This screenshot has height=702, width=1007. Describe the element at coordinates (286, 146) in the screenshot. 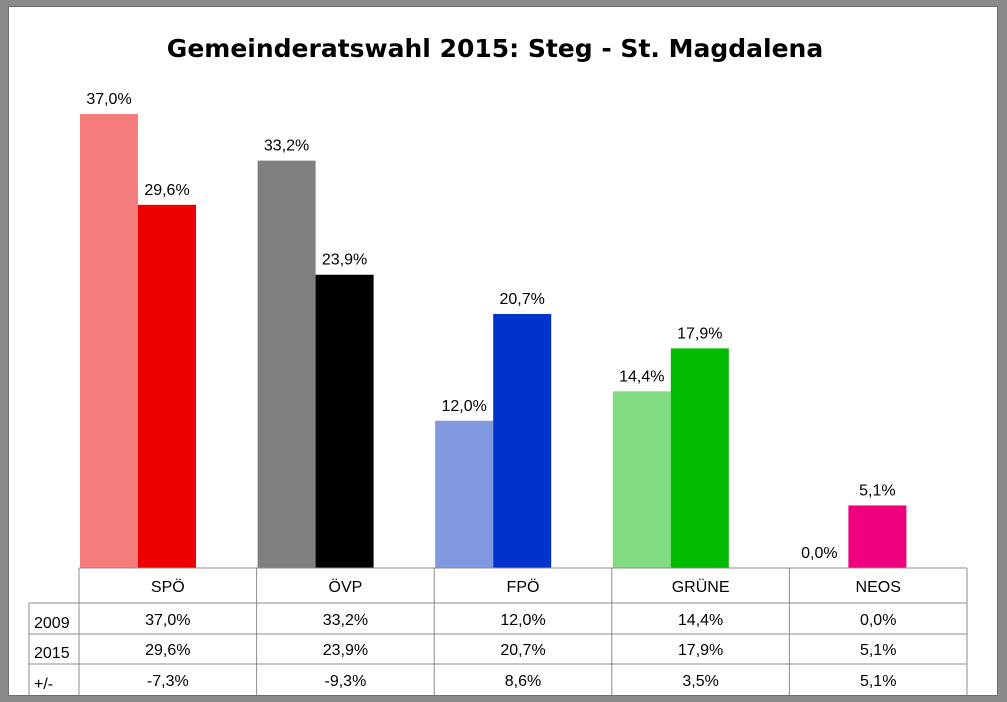

I see `data-label-oevp-2009: 33,2%` at that location.